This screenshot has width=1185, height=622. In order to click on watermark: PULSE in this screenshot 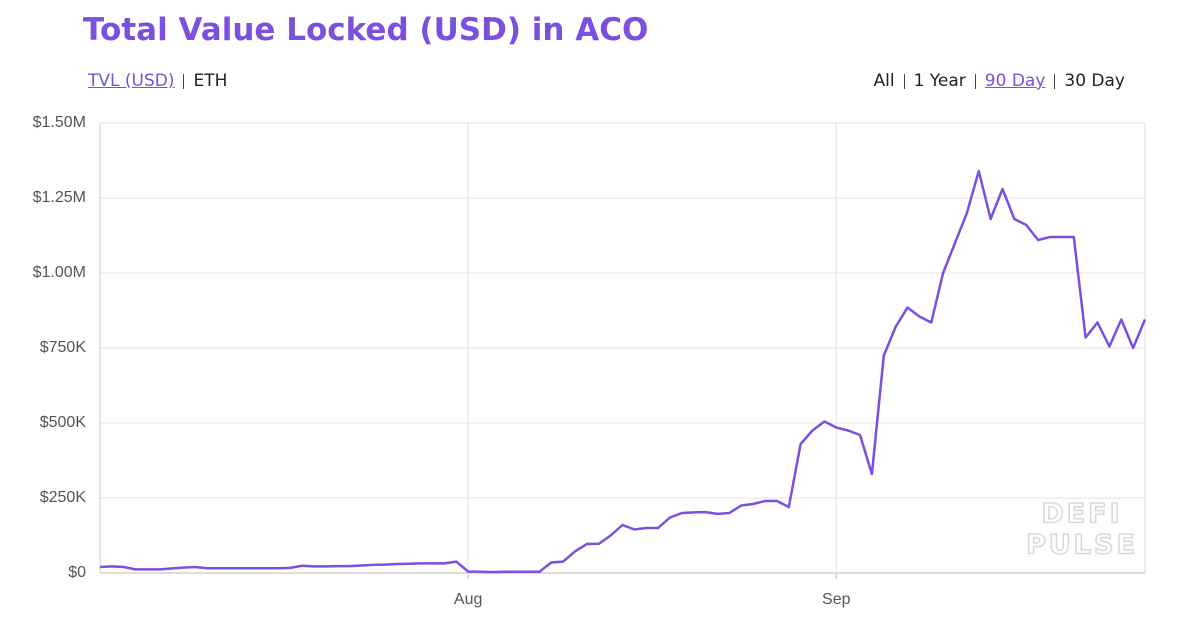, I will do `click(1082, 545)`.